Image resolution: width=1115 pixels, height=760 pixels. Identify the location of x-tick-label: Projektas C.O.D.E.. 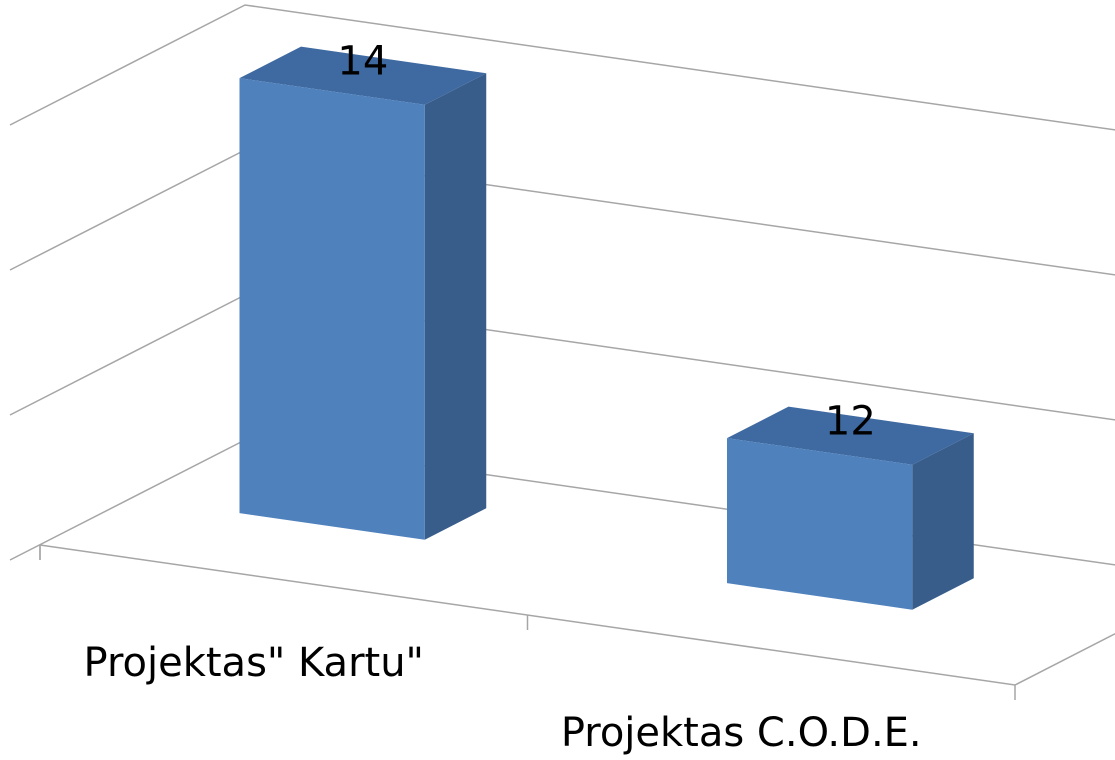
(741, 733).